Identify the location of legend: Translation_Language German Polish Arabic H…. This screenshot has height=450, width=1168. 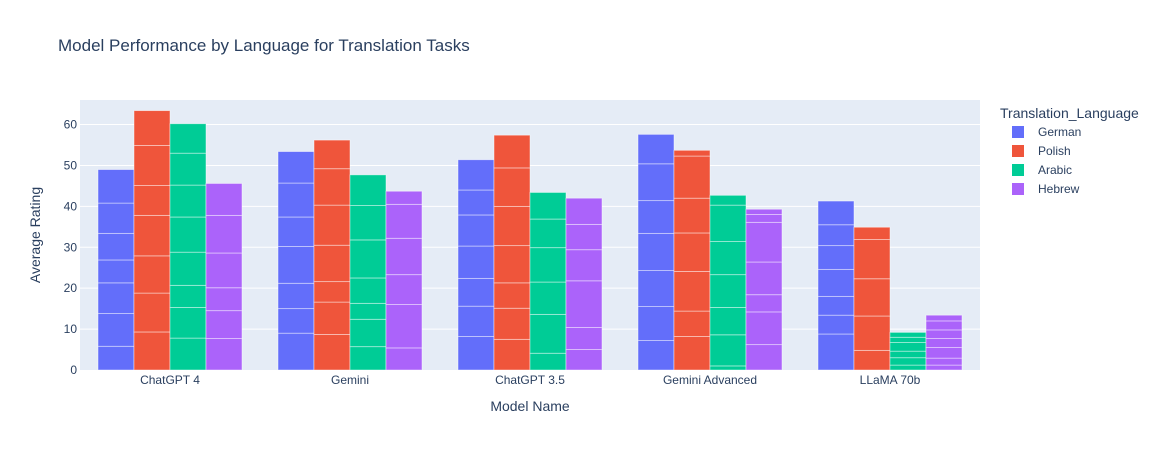
(1069, 150).